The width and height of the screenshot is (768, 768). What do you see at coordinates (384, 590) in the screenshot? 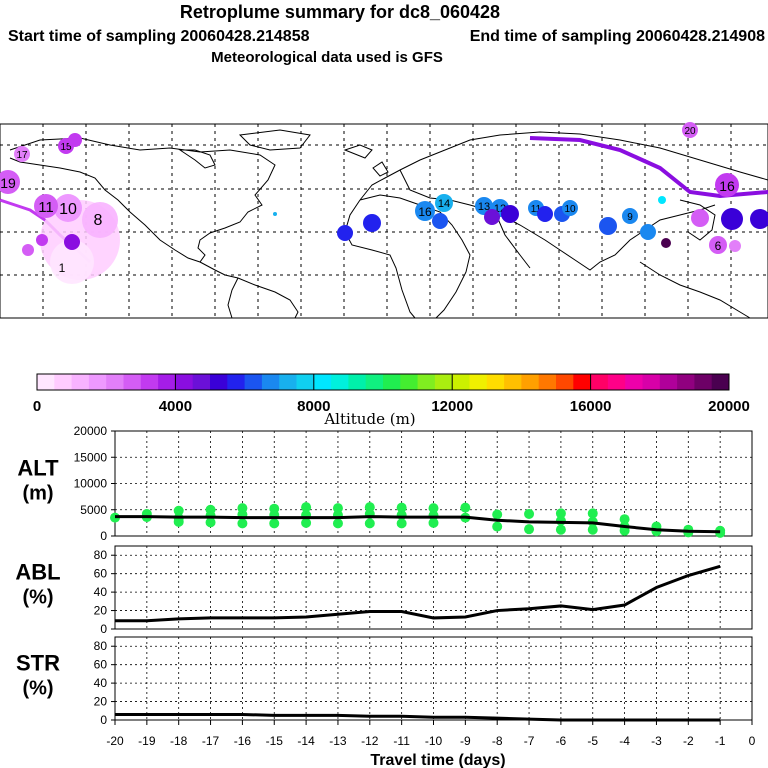
I see `abl-panel: 80 60 40 20 0 ABL(%)` at bounding box center [384, 590].